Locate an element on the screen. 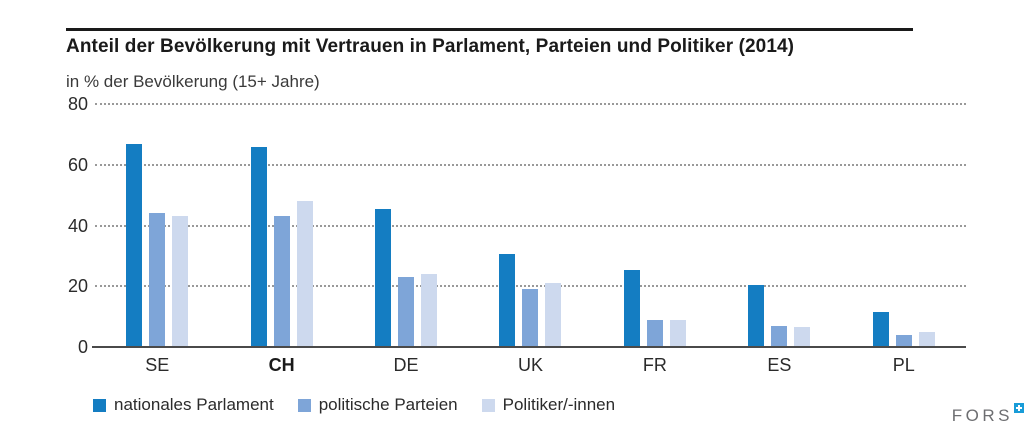  x-axis-line is located at coordinates (529, 347).